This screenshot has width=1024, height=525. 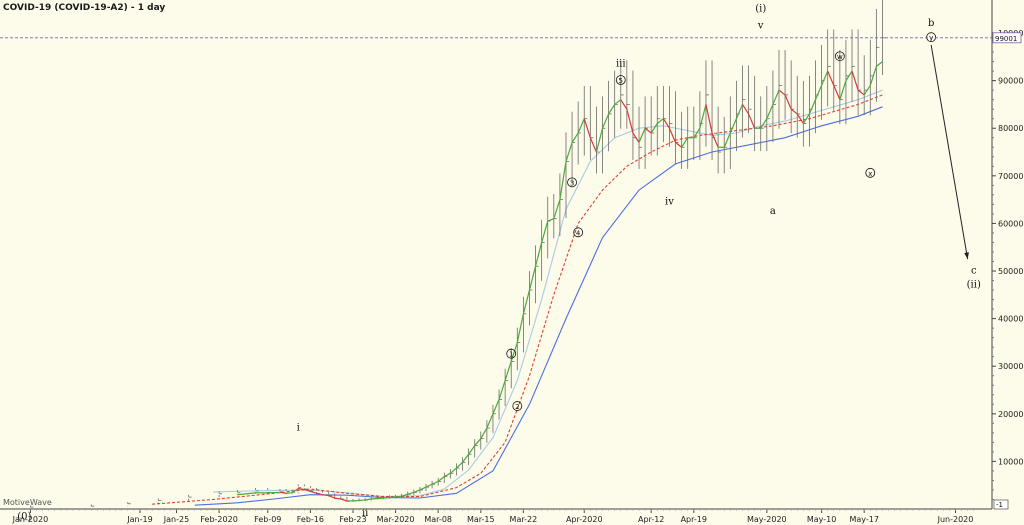 I want to click on wave-label: 4, so click(x=578, y=233).